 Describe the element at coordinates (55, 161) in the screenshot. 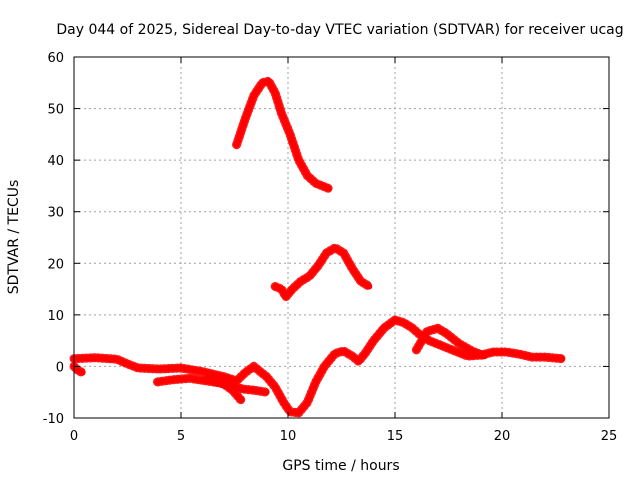

I see `y-tick-label: 40` at that location.